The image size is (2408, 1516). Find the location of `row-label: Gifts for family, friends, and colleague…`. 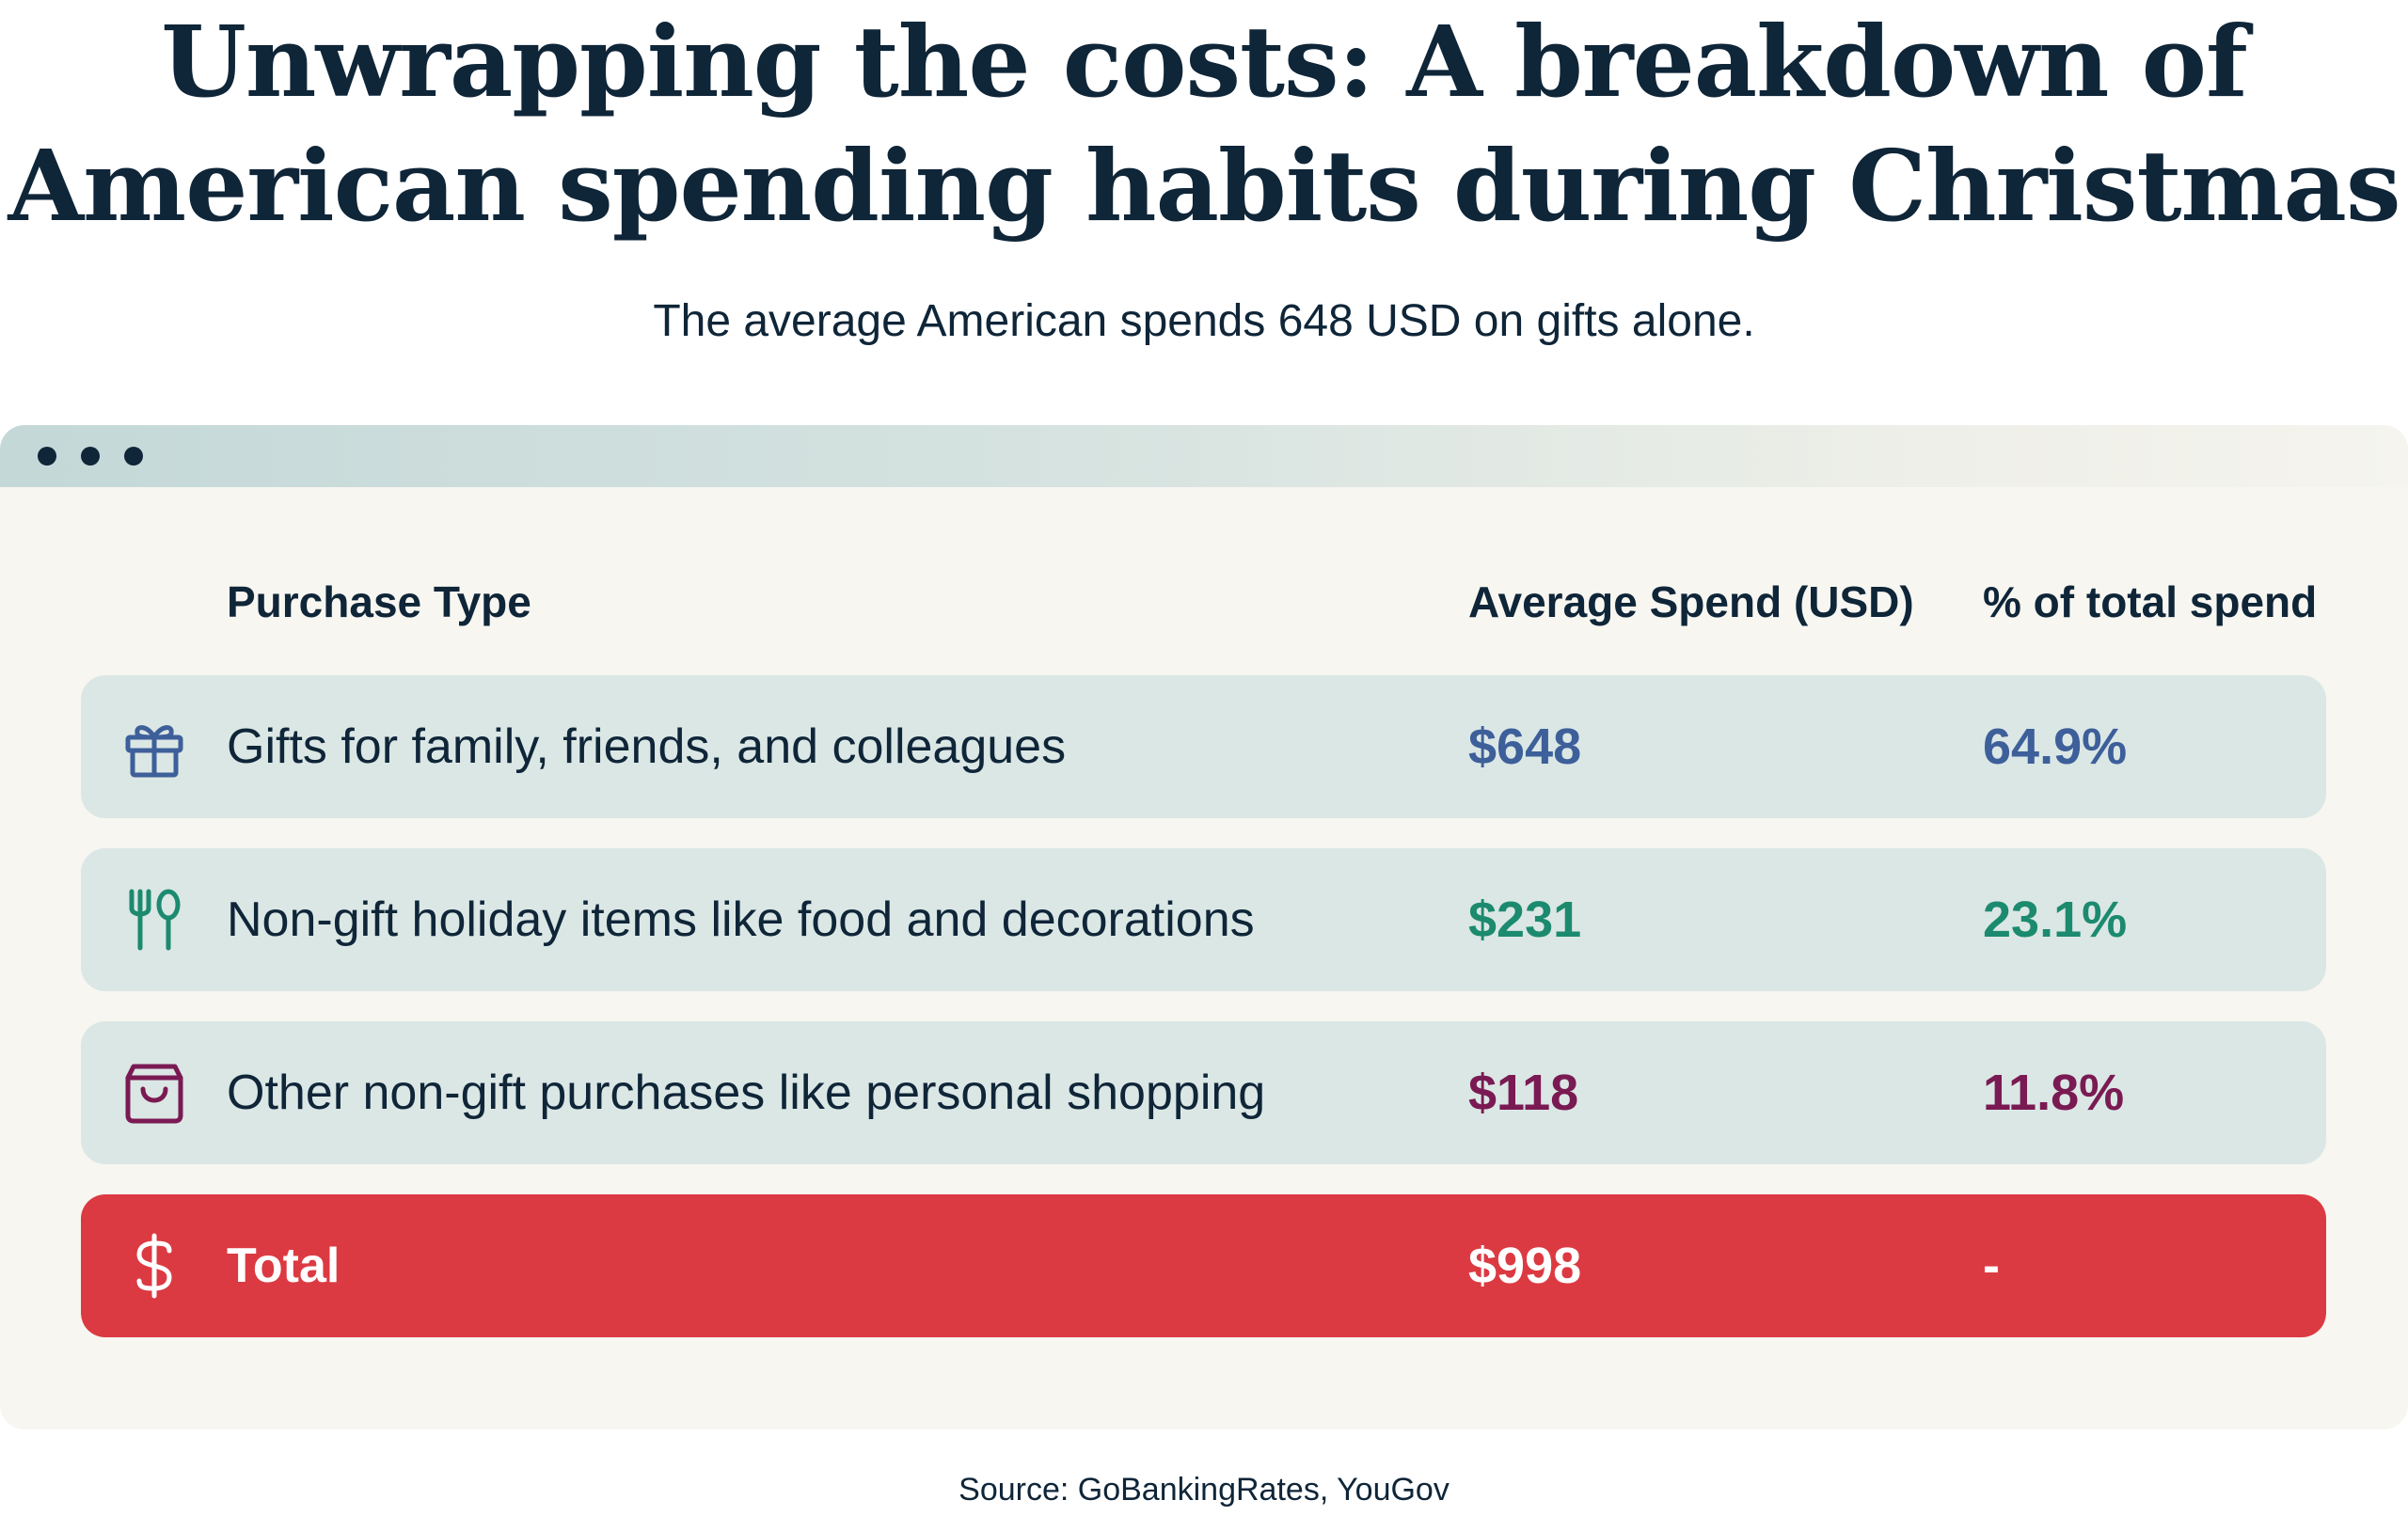

row-label: Gifts for family, friends, and colleague… is located at coordinates (647, 746).